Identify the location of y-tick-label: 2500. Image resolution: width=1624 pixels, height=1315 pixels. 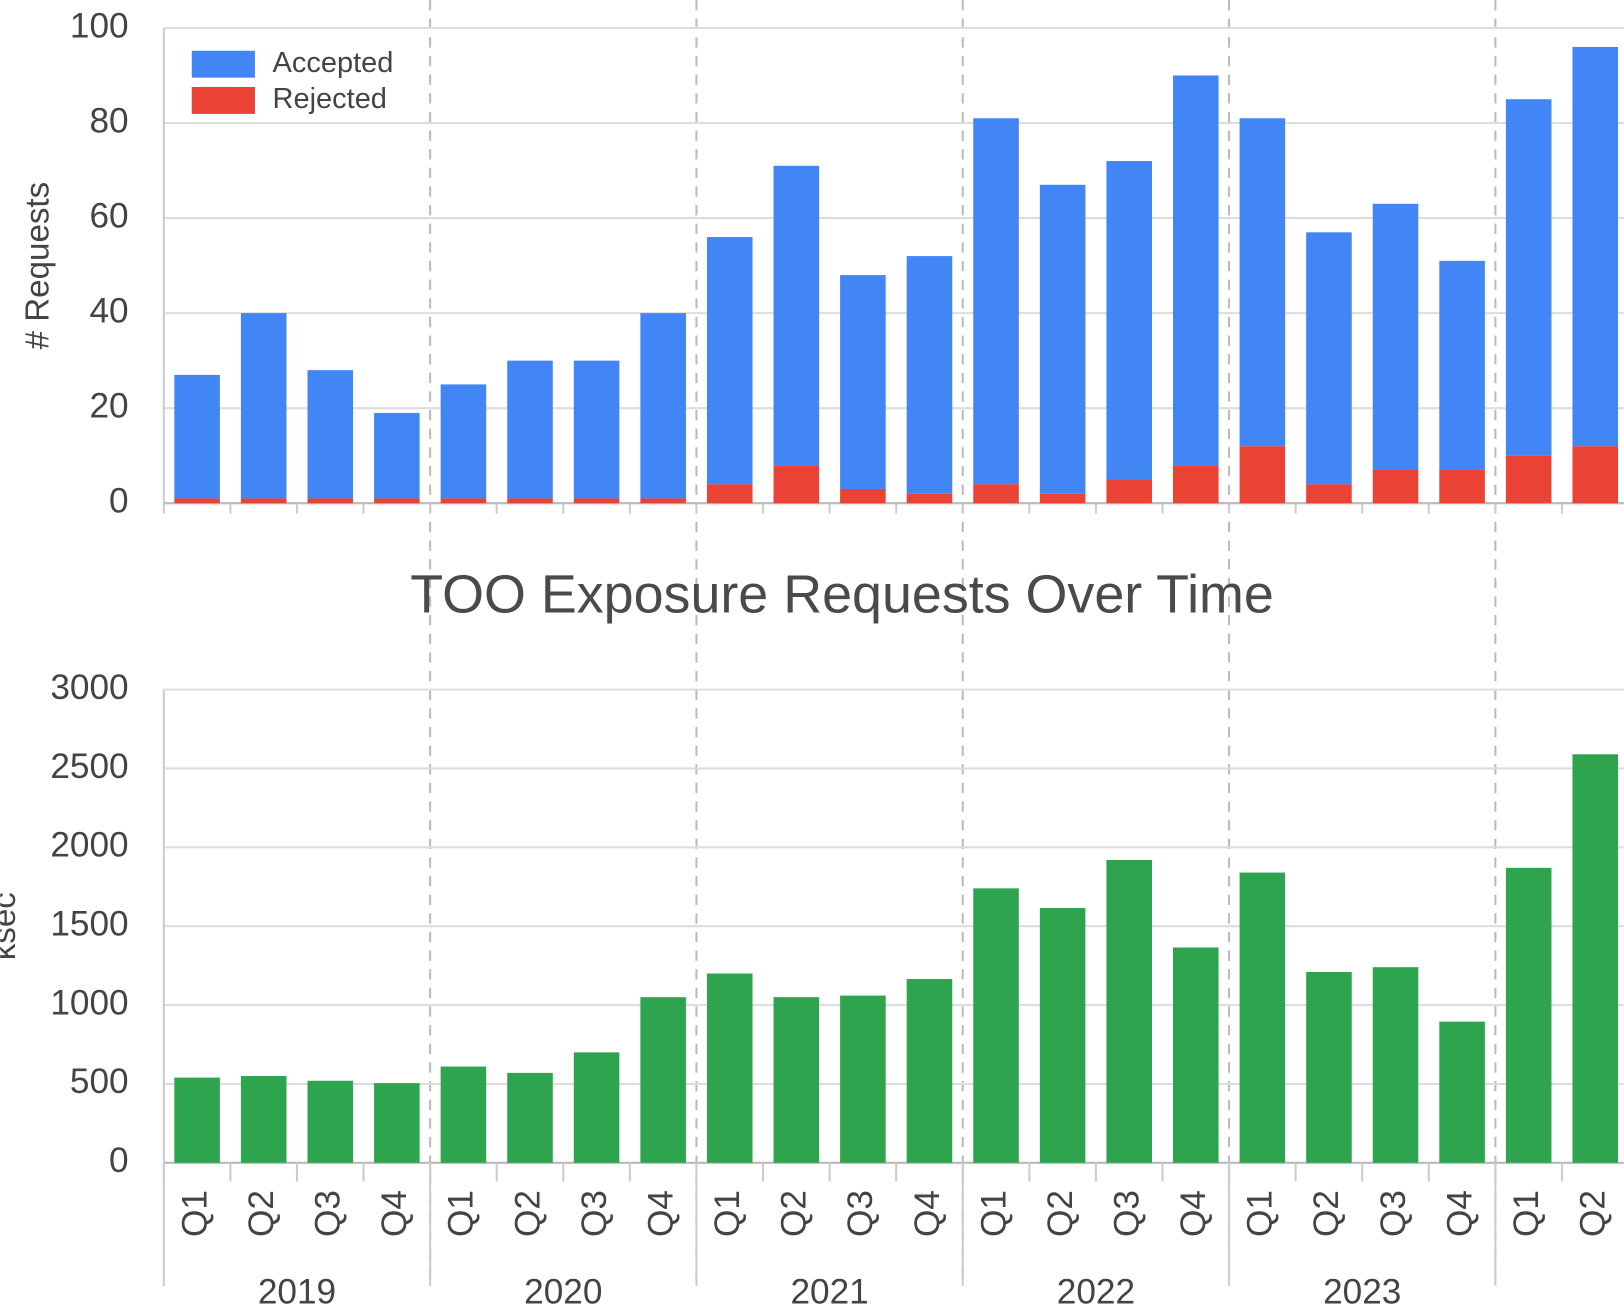
(89, 766).